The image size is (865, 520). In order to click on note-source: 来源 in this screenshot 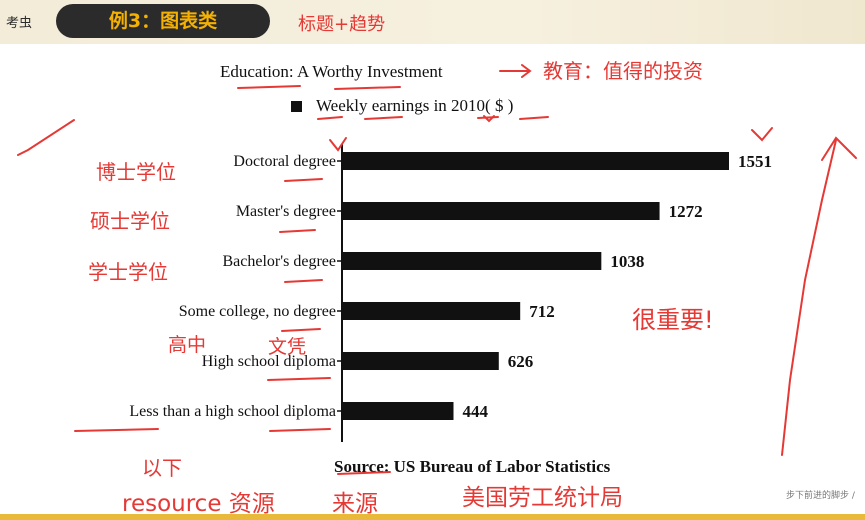, I will do `click(355, 504)`.